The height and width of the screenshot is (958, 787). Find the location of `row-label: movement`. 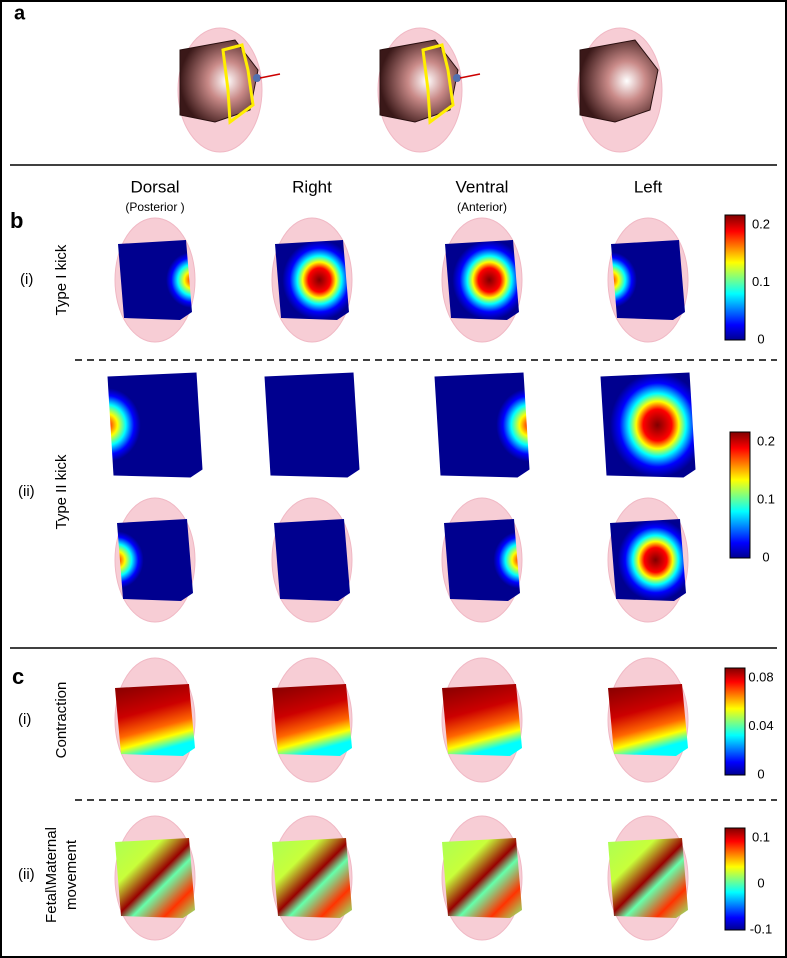

row-label: movement is located at coordinates (71, 874).